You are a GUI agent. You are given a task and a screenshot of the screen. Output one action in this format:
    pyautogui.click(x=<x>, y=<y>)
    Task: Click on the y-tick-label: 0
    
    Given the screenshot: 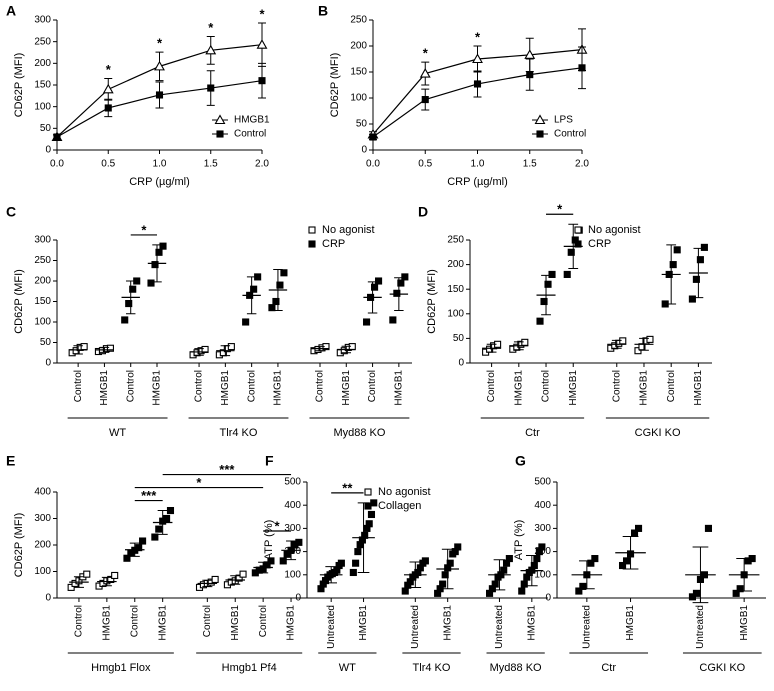 What is the action you would take?
    pyautogui.click(x=48, y=150)
    